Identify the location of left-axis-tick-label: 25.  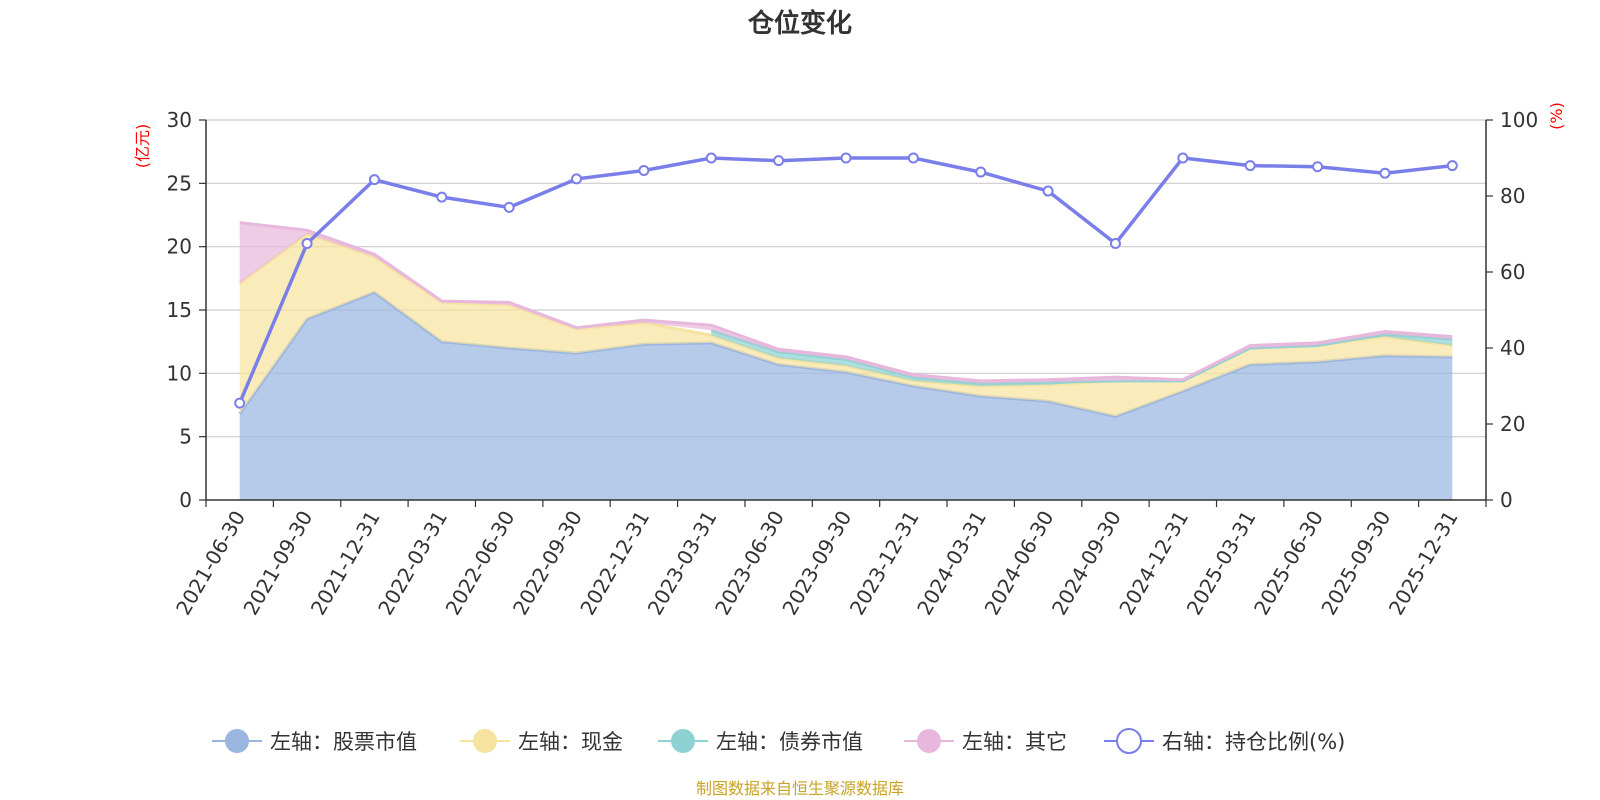
(179, 183).